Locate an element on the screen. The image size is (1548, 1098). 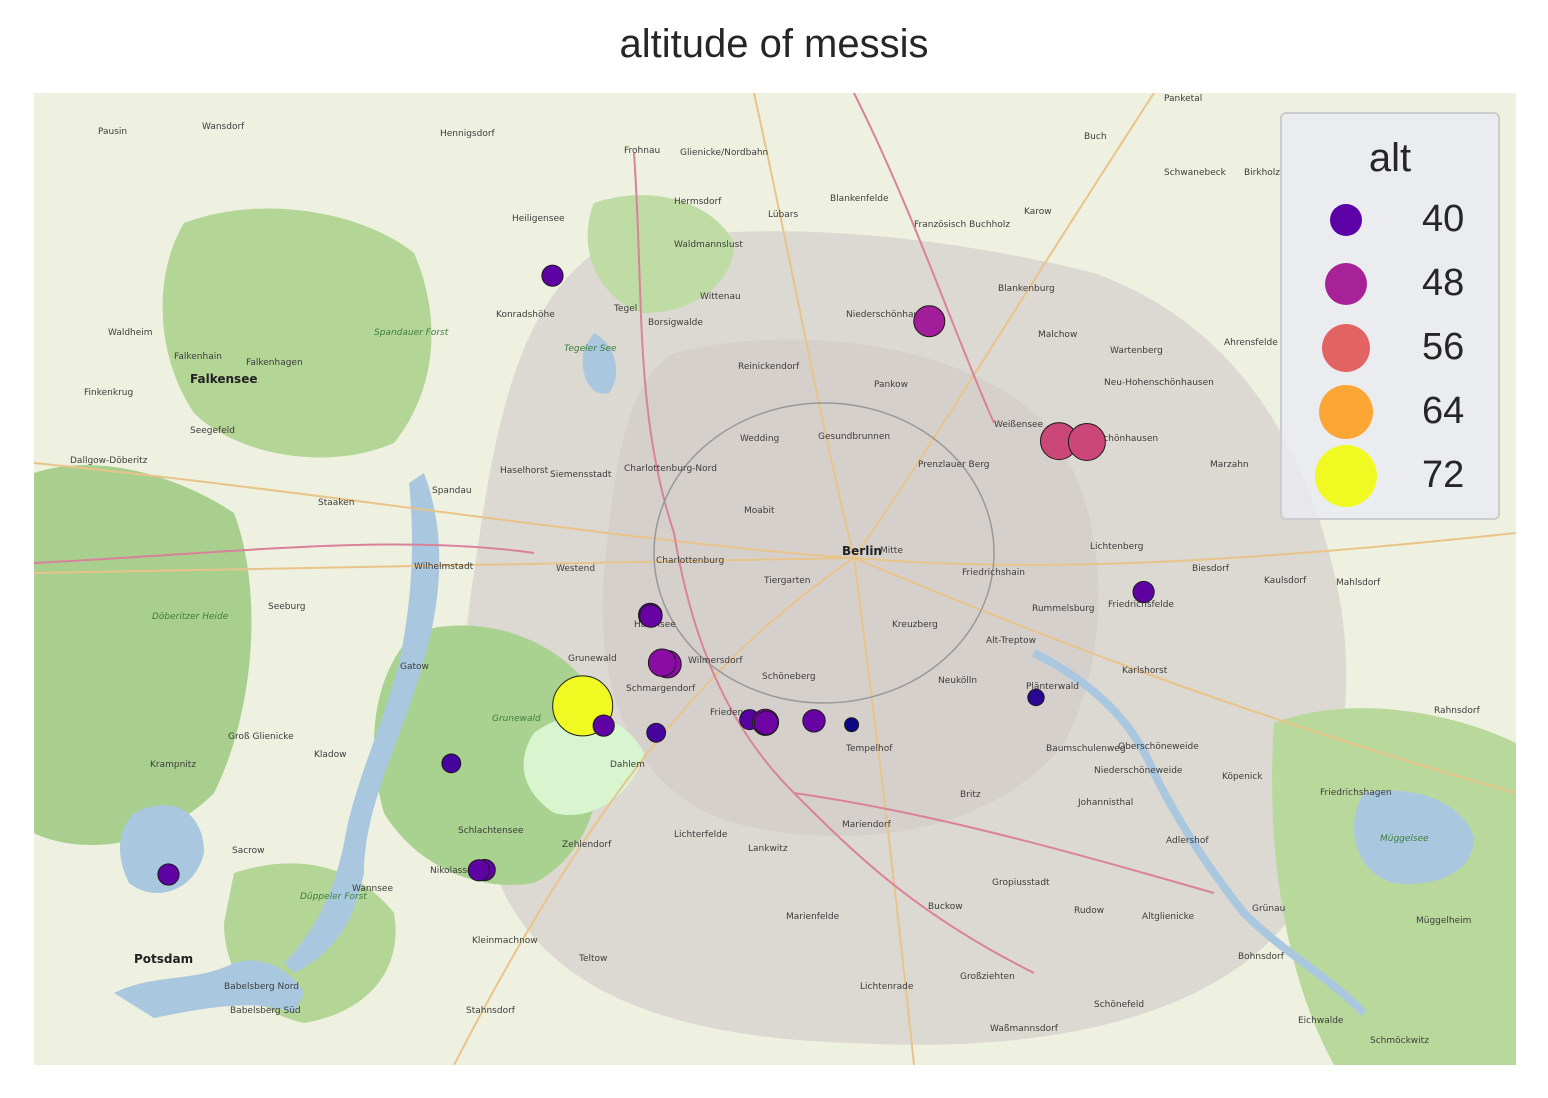
legend-label-56: 56 is located at coordinates (1443, 347).